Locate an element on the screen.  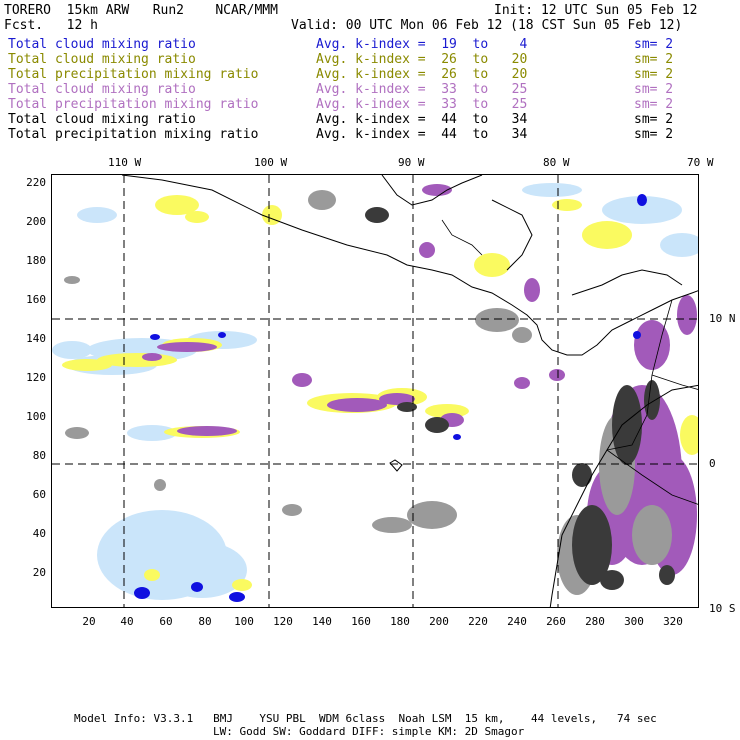
y-tick: 20 is located at coordinates (39, 572).